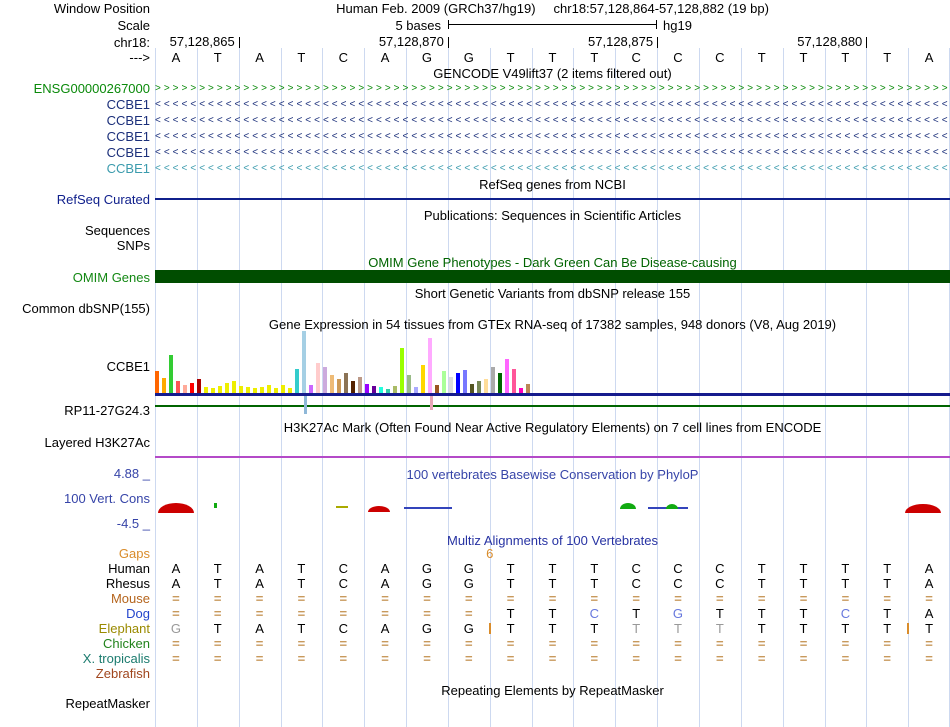 The height and width of the screenshot is (727, 950). I want to click on species-label: Chicken, so click(126, 643).